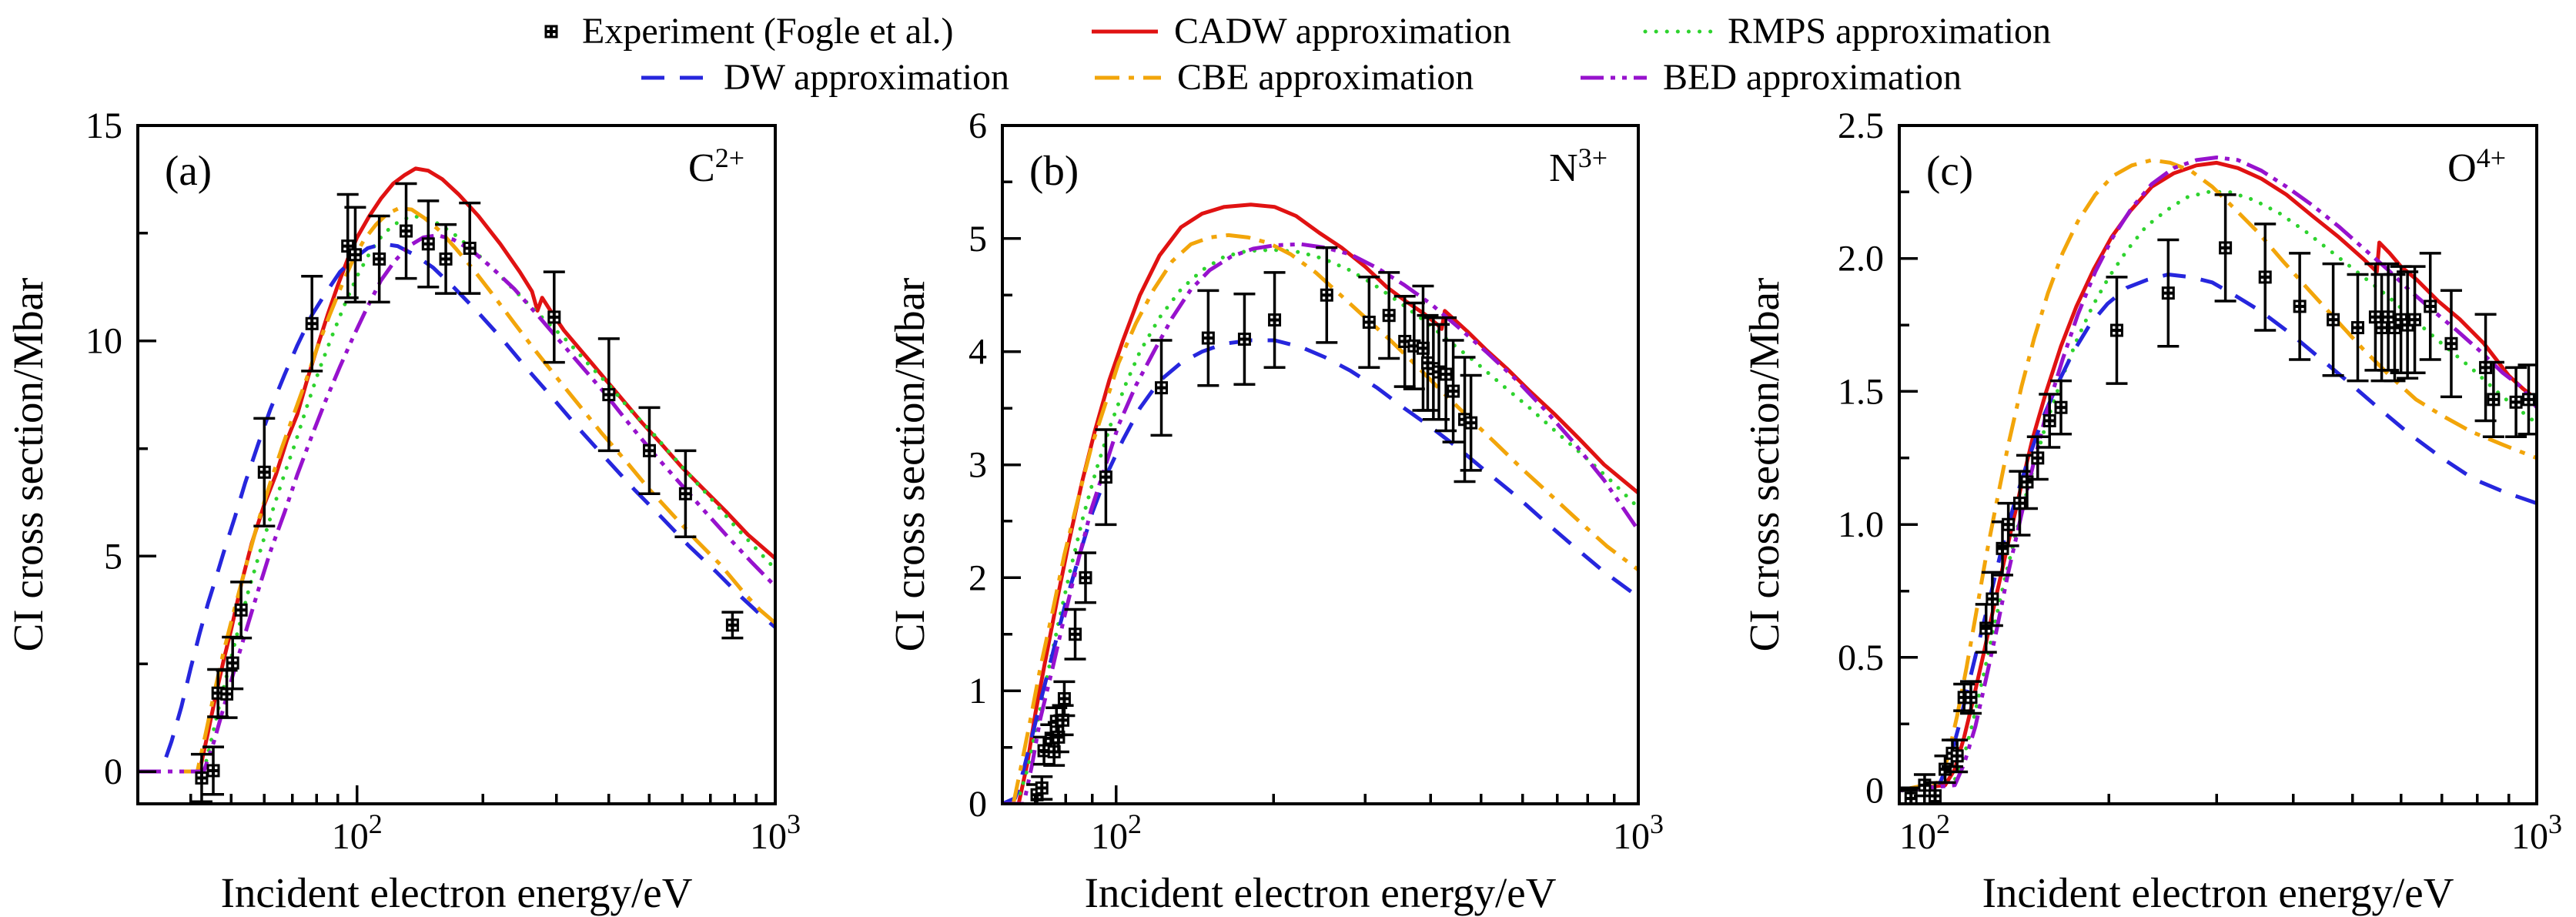 The width and height of the screenshot is (2576, 917). What do you see at coordinates (1678, 31) in the screenshot?
I see `rmps-line-icon` at bounding box center [1678, 31].